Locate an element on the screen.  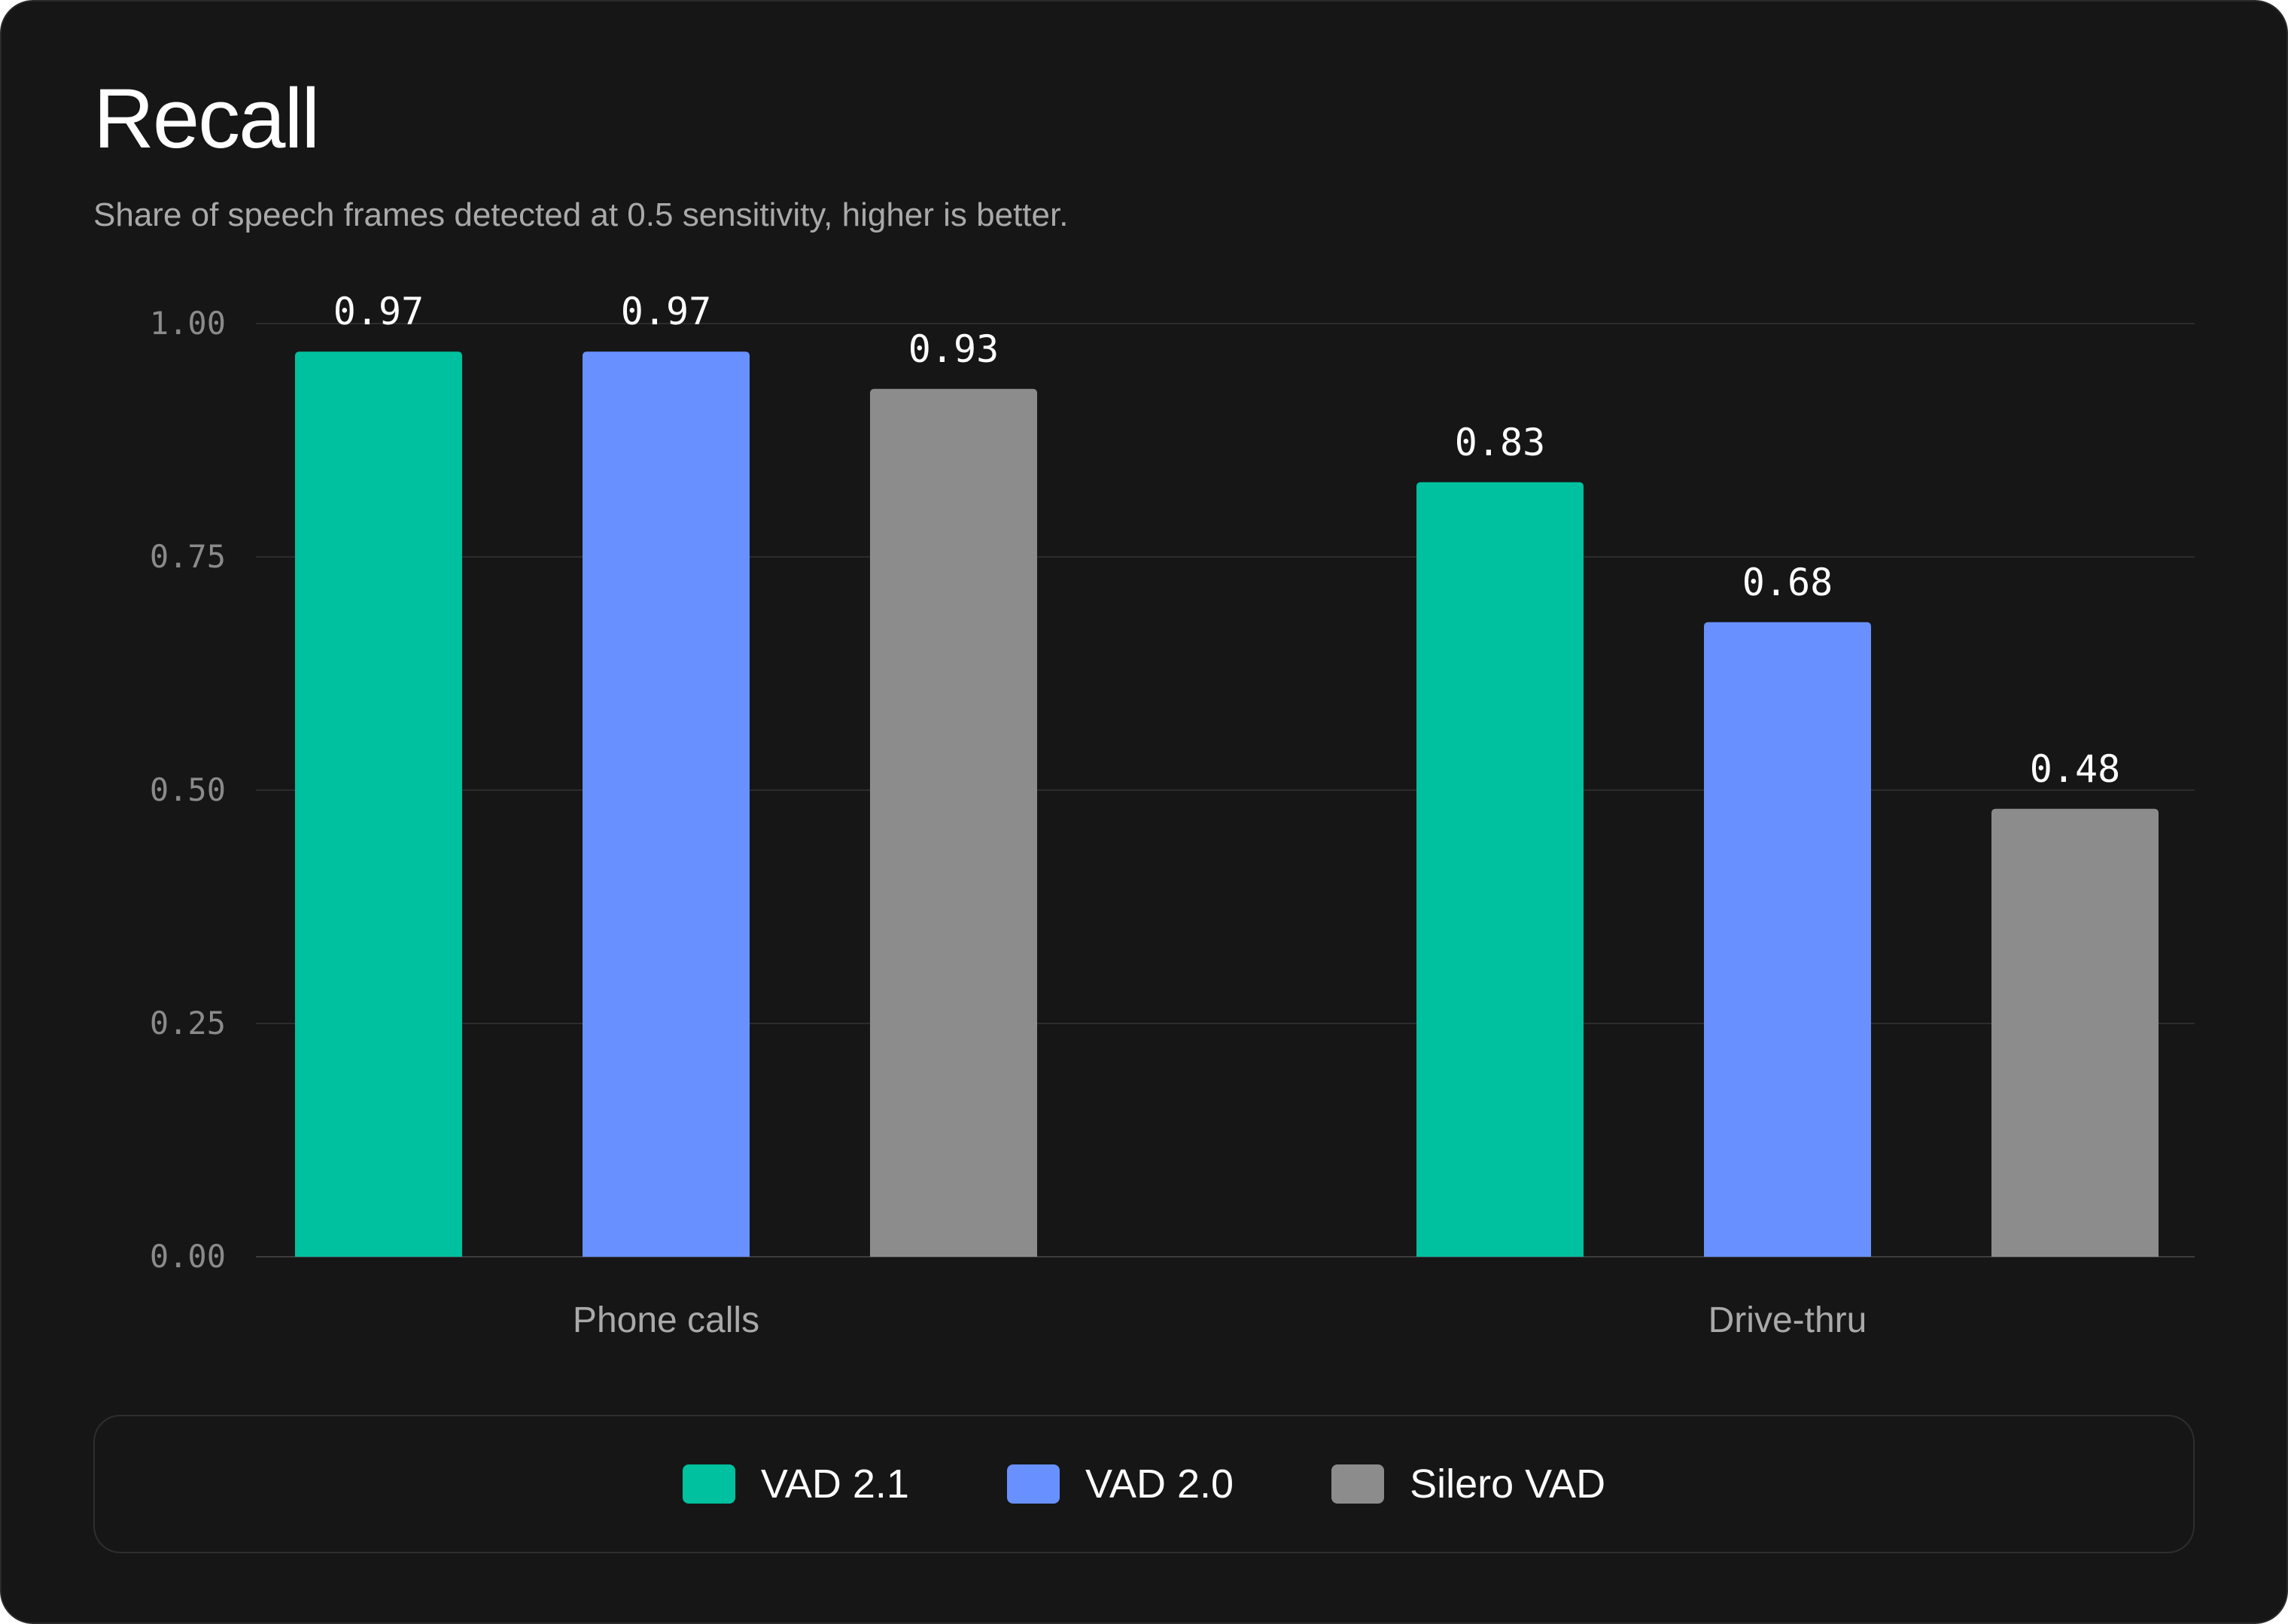
x-tick-label: Drive-thru is located at coordinates (1787, 1320).